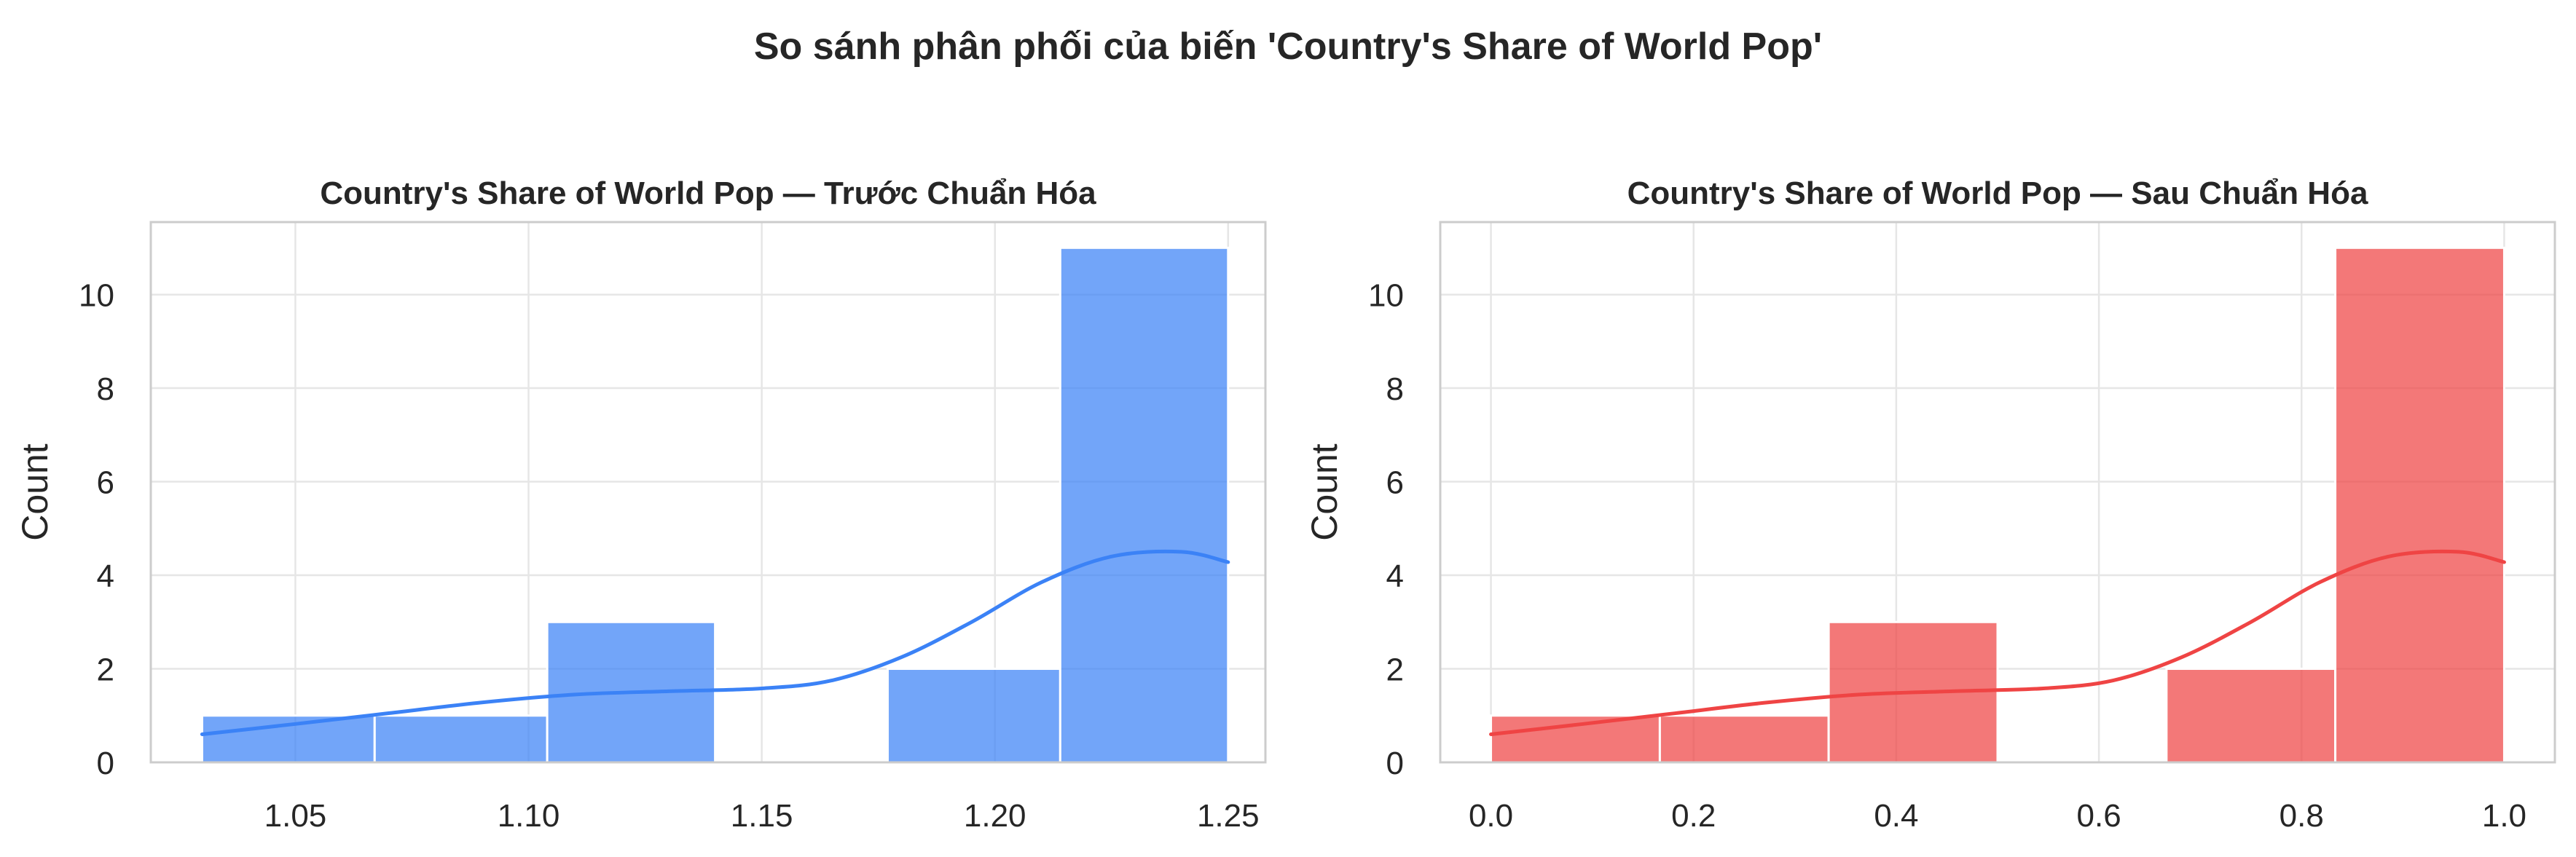  Describe the element at coordinates (1491, 816) in the screenshot. I see `x-tick-label: 0.0` at that location.